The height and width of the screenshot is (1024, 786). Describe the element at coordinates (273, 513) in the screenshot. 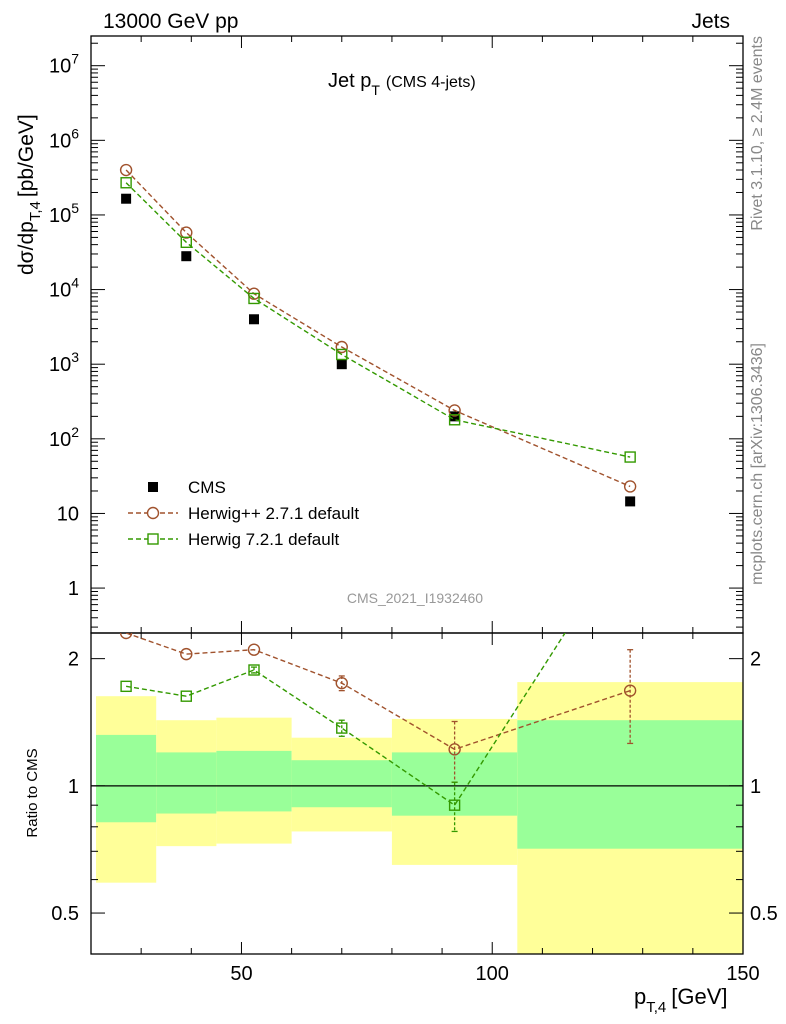

I see `legend-label-1: Herwig++ 2.7.1 default` at that location.